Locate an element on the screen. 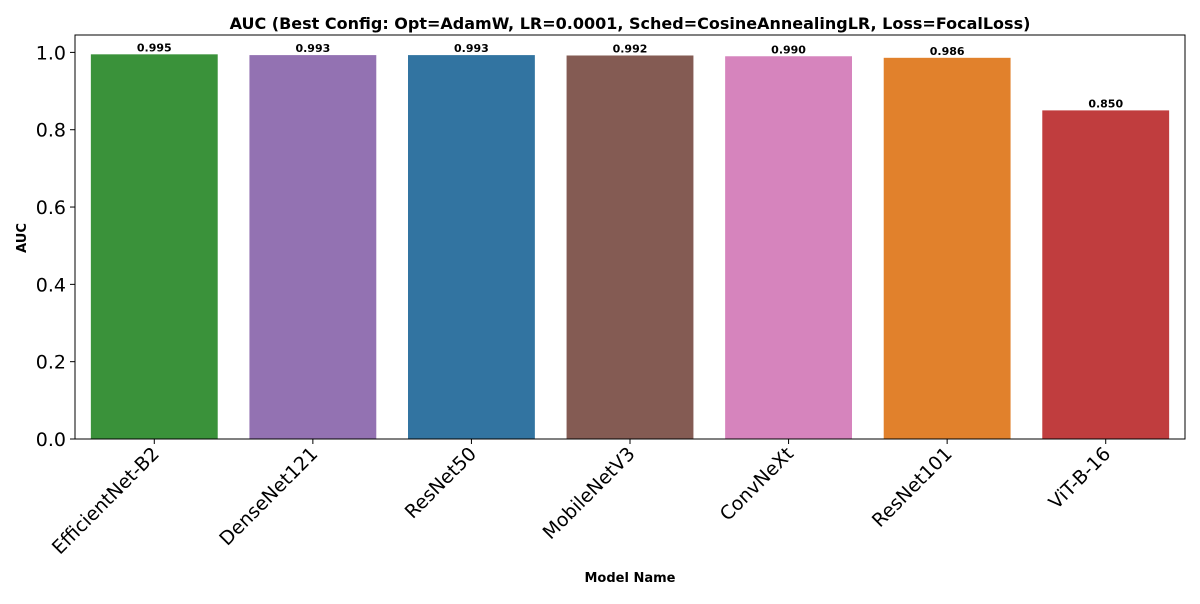 The width and height of the screenshot is (1200, 604). bar-mobilenetv3 is located at coordinates (630, 247).